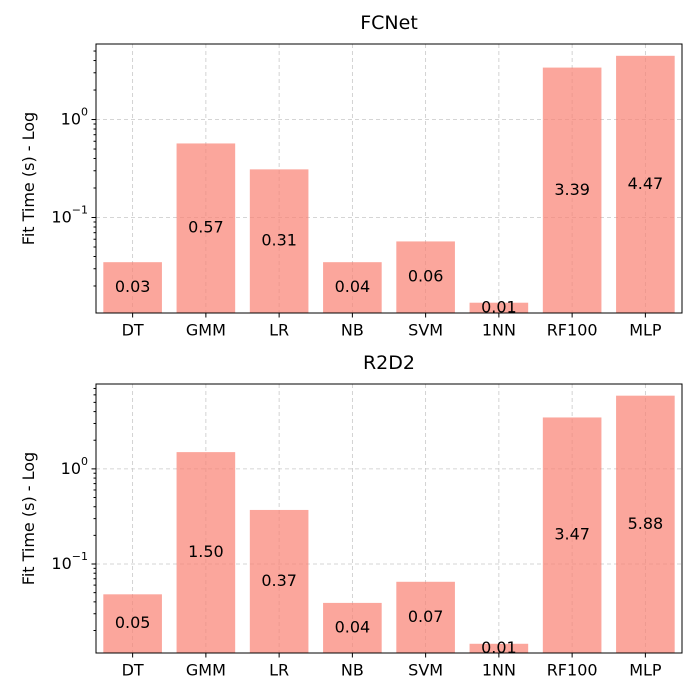 The width and height of the screenshot is (700, 700). I want to click on bar-value-label: 0.05, so click(133, 622).